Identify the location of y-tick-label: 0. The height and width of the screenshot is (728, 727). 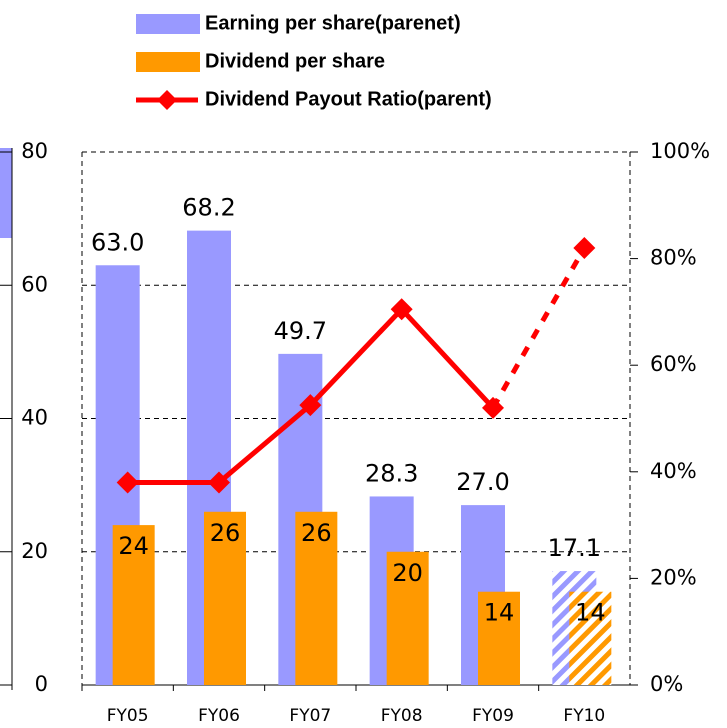
(41, 684).